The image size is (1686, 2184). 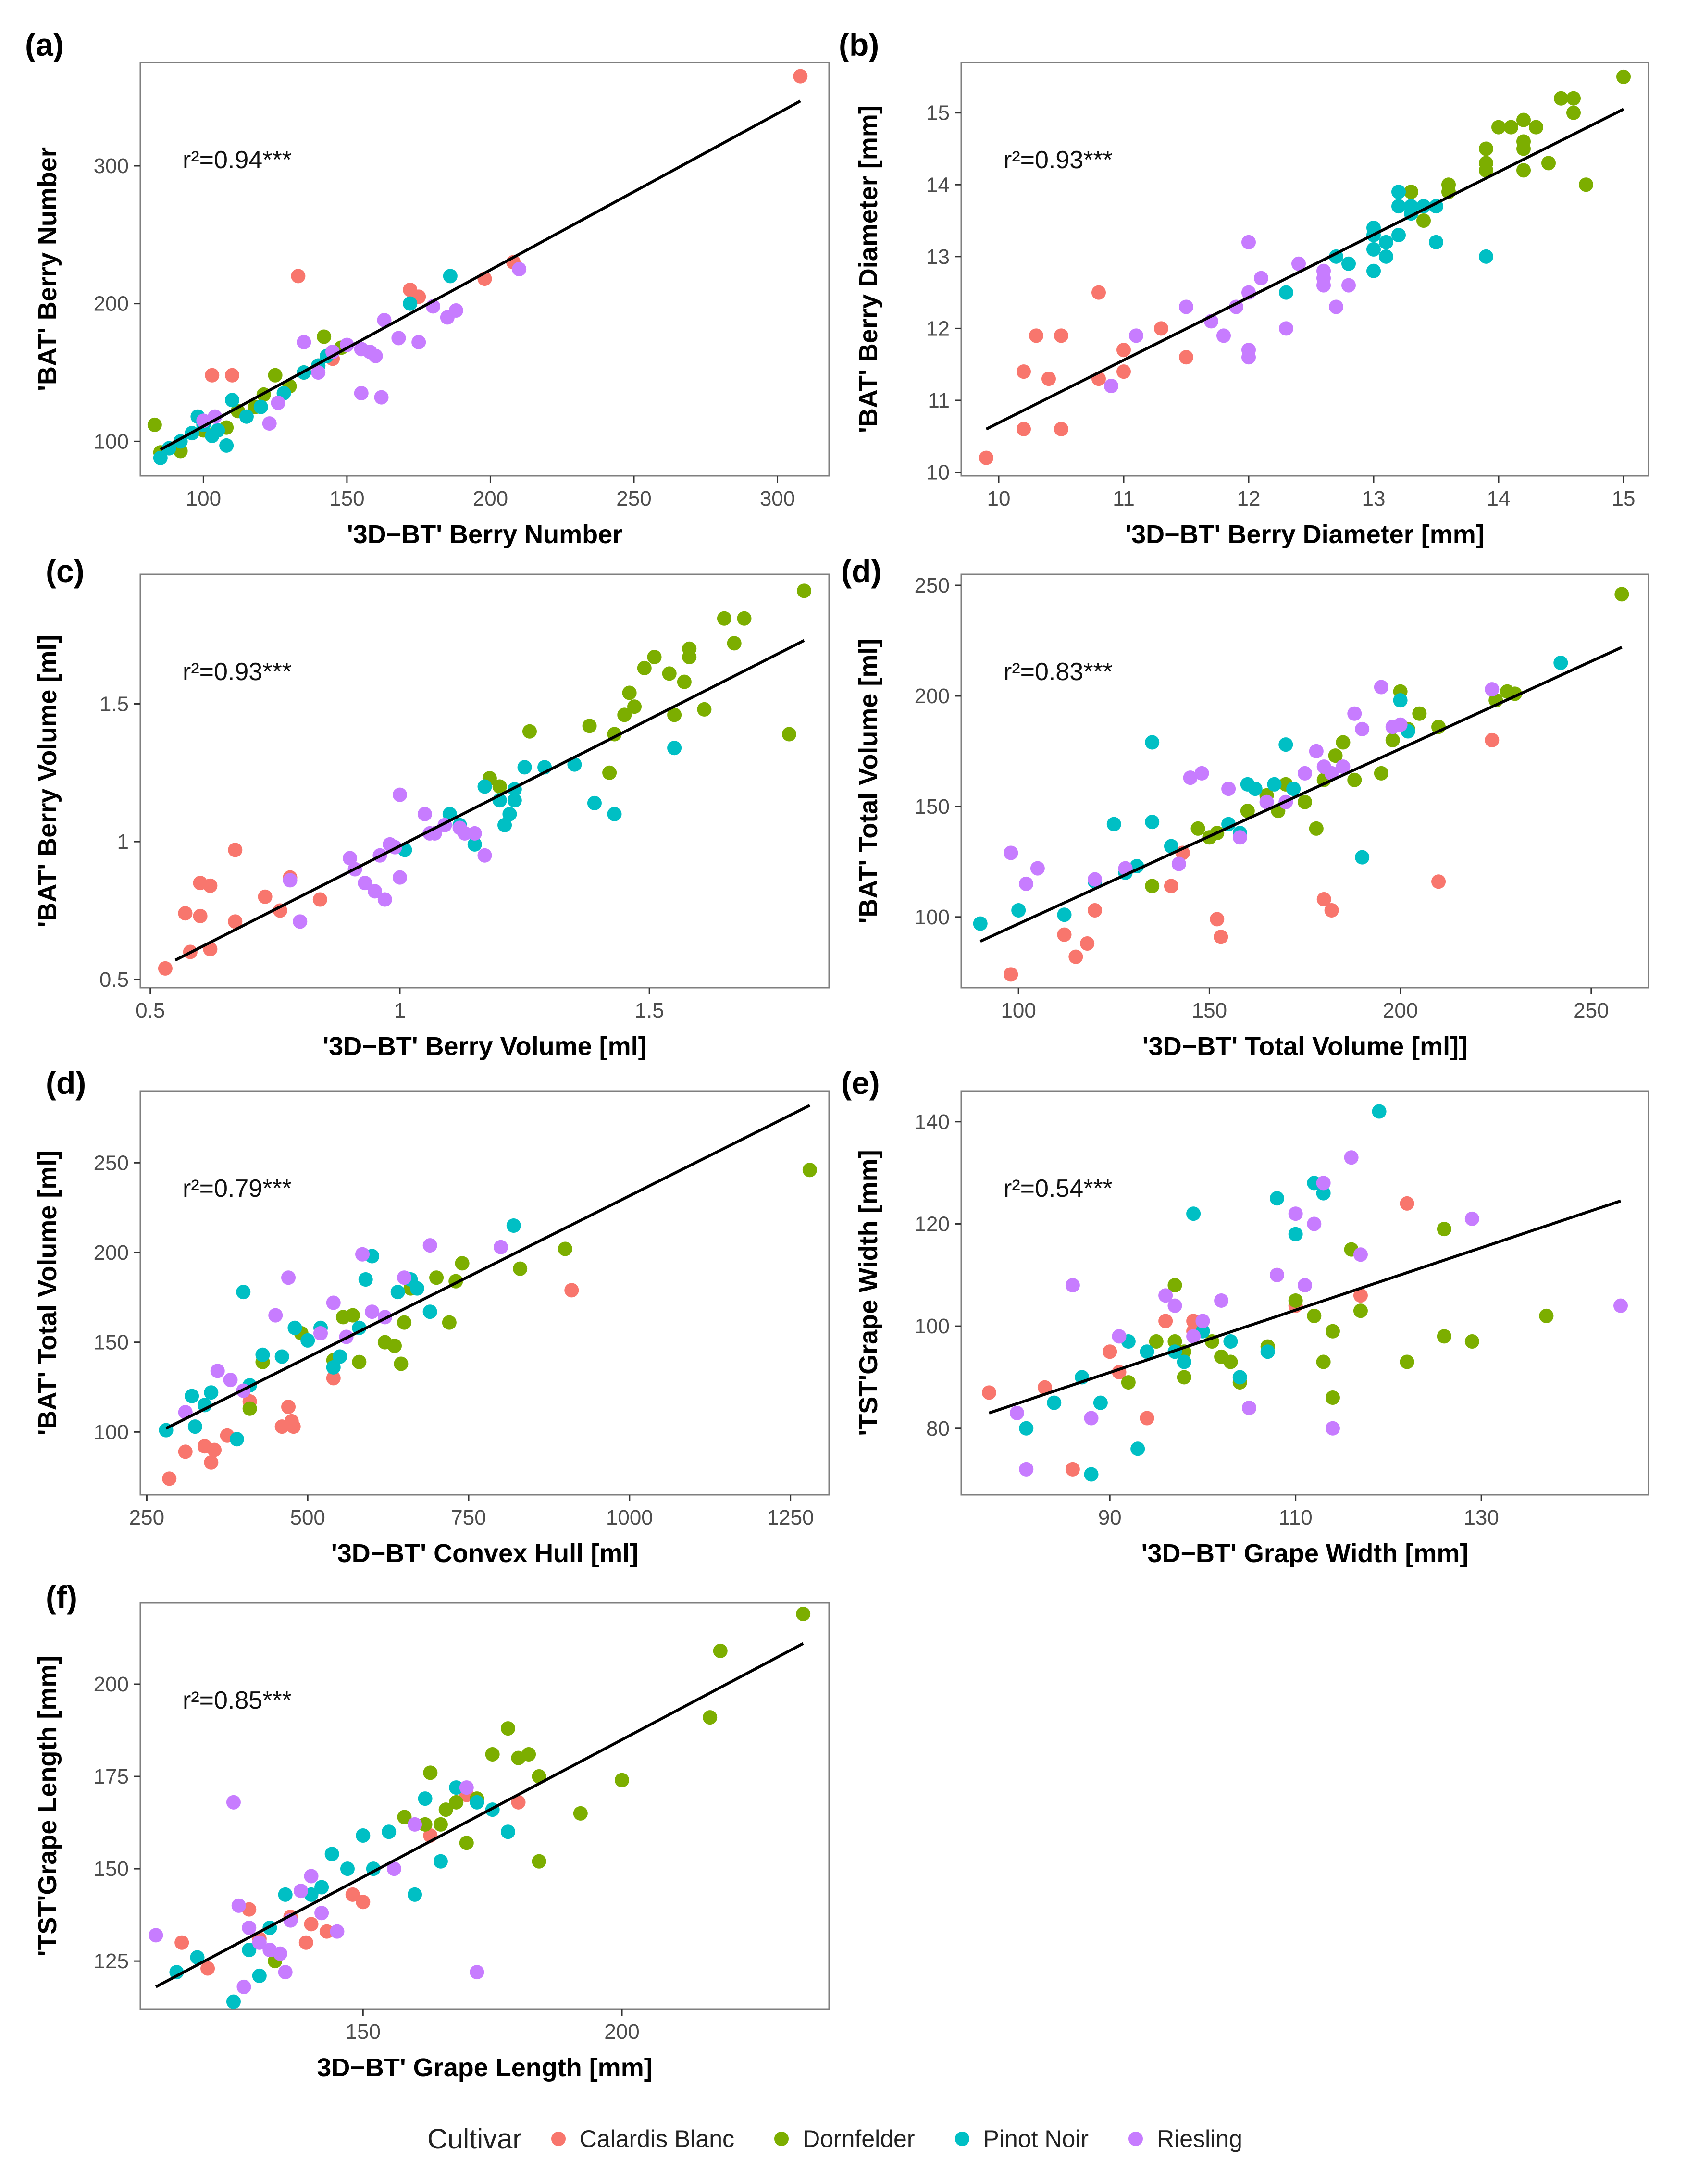 I want to click on x-tick-label: 0.5, so click(x=151, y=1011).